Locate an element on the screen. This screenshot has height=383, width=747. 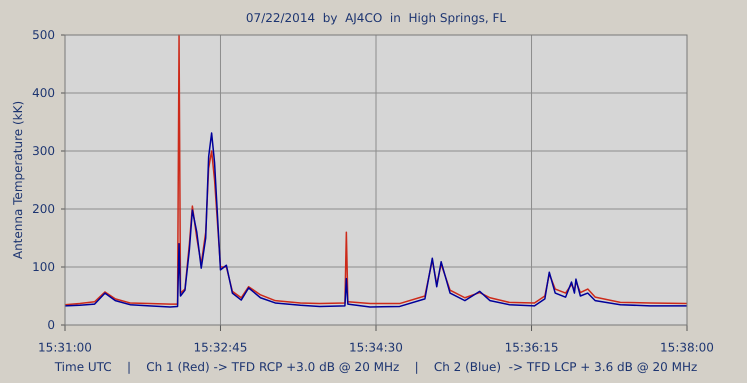
y-tick-label: 200 is located at coordinates (43, 209).